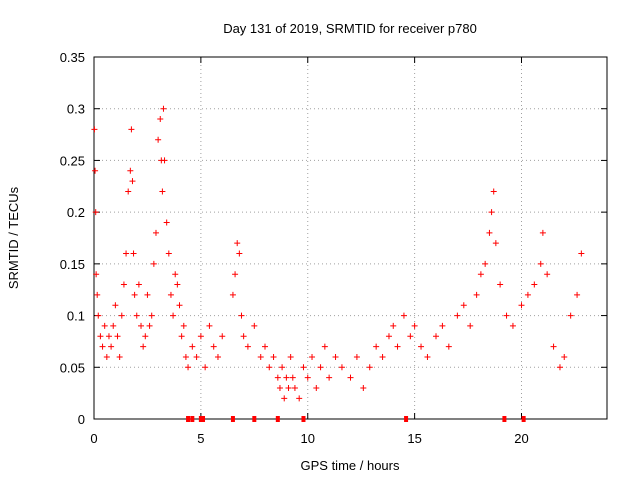 This screenshot has width=640, height=480. Describe the element at coordinates (76, 109) in the screenshot. I see `y-tick-label: 0.3` at that location.